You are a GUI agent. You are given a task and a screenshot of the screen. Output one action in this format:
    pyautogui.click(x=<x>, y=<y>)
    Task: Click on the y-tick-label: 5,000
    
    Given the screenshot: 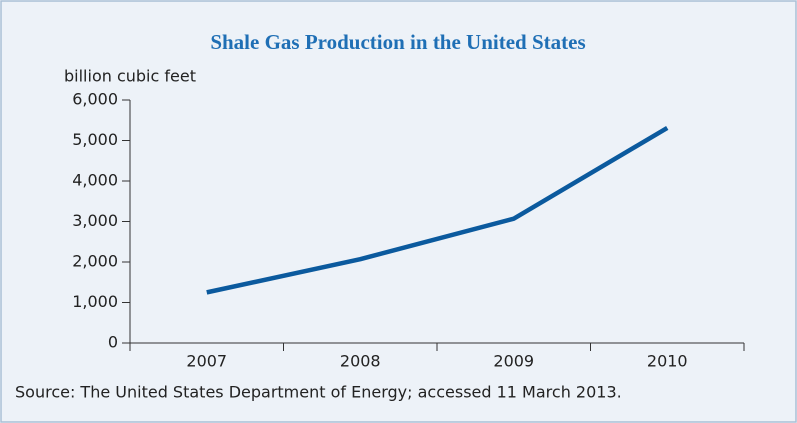 What is the action you would take?
    pyautogui.click(x=95, y=139)
    